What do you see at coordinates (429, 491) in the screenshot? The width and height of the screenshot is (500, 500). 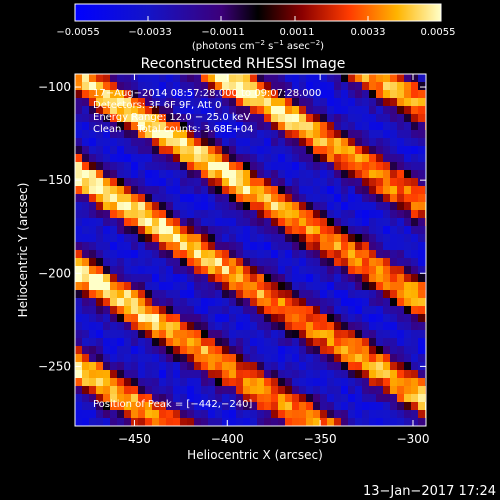 I see `footer-timestamp: 13−Jan−2017 17:24` at bounding box center [429, 491].